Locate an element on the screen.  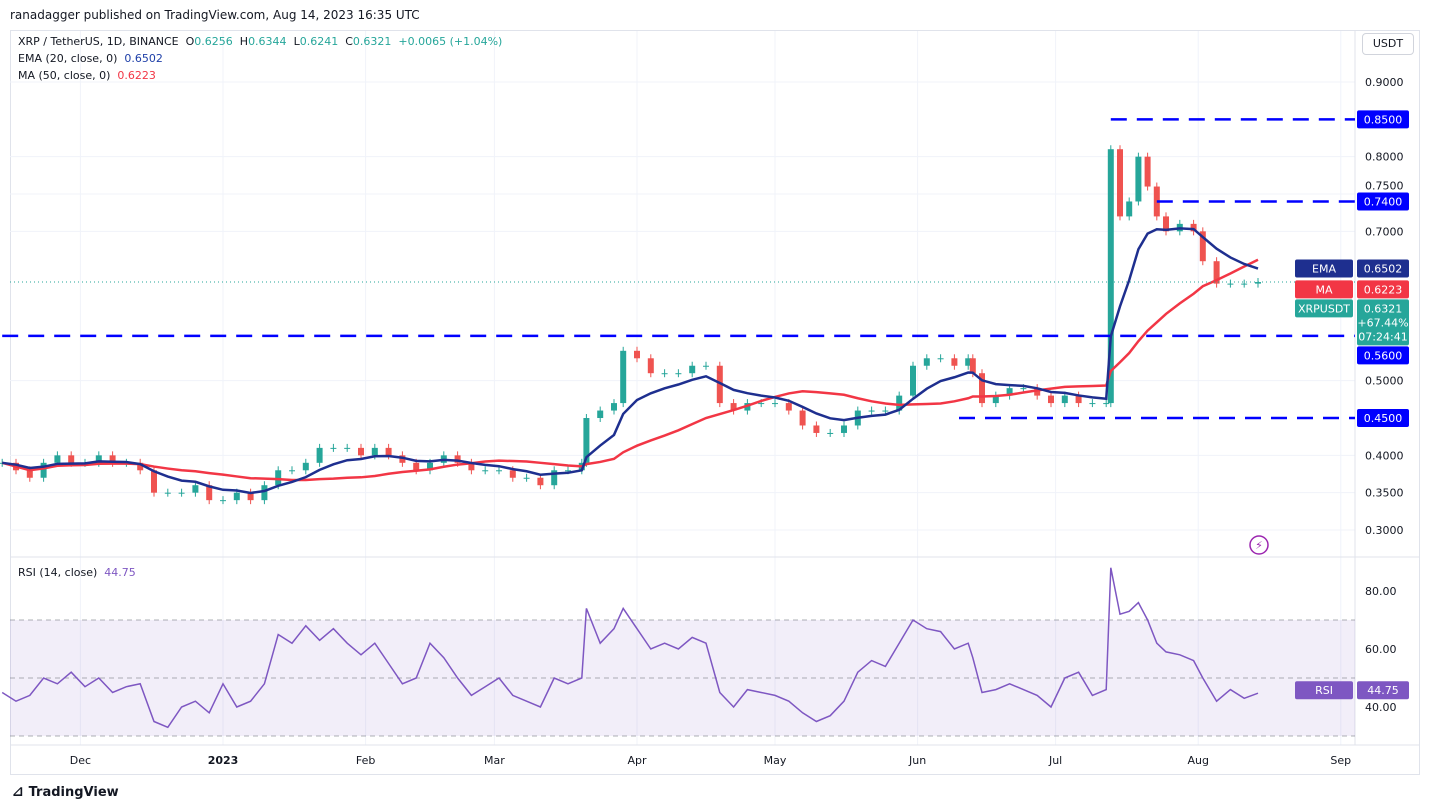
ema-price-tag-name: EMA is located at coordinates (1324, 269).